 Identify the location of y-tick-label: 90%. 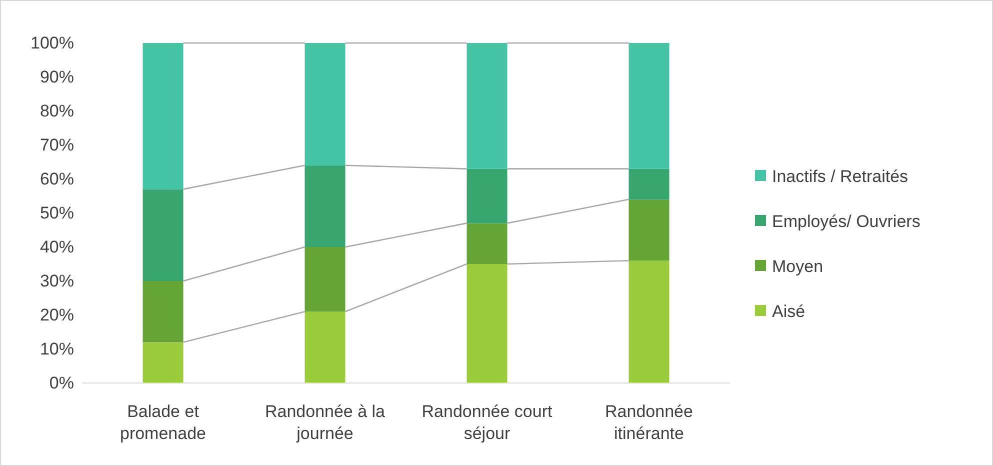
(57, 76).